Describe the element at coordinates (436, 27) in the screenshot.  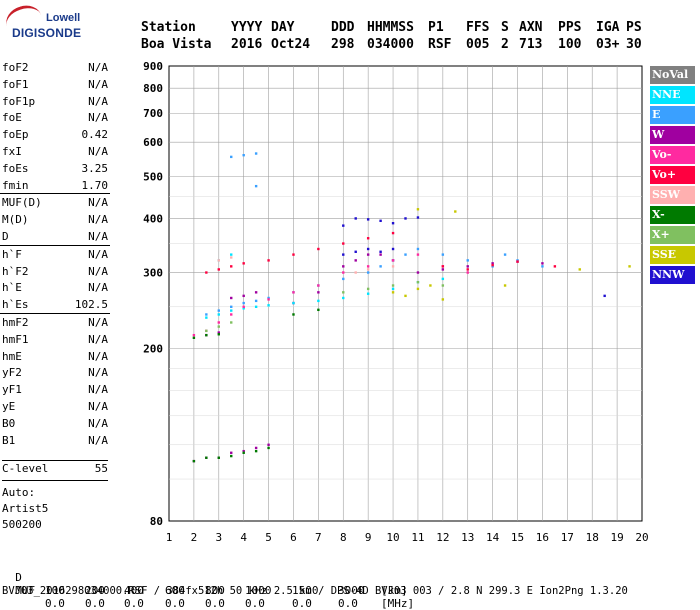
I see `header-row1-5: P1` at that location.